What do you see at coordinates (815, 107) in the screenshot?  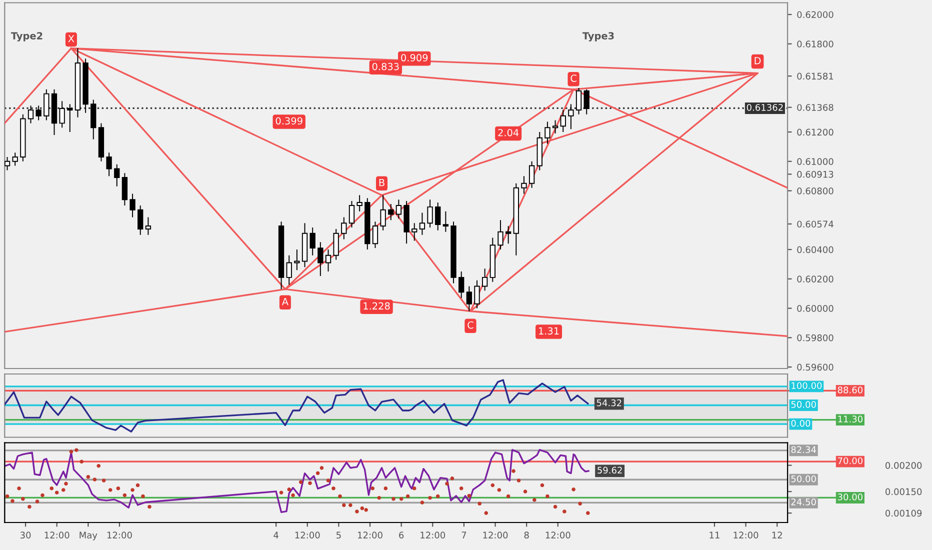 I see `y-tick-label: 0.61368` at bounding box center [815, 107].